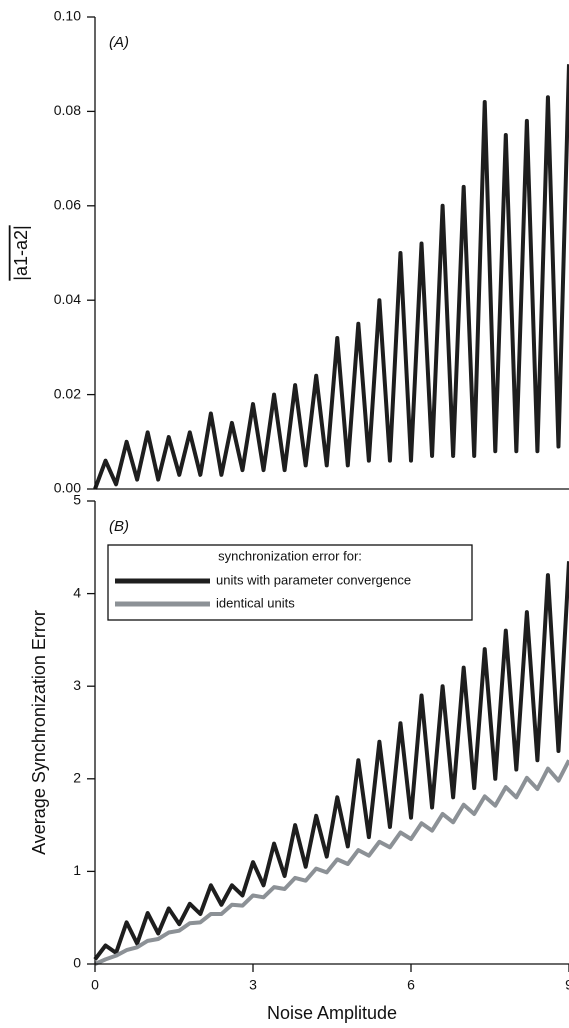 The width and height of the screenshot is (569, 1028). Describe the element at coordinates (67, 110) in the screenshot. I see `y-tick-label: 0.08` at that location.